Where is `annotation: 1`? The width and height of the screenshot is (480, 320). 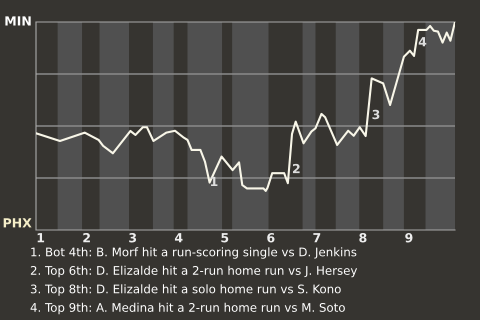
annotation: 1 is located at coordinates (214, 181).